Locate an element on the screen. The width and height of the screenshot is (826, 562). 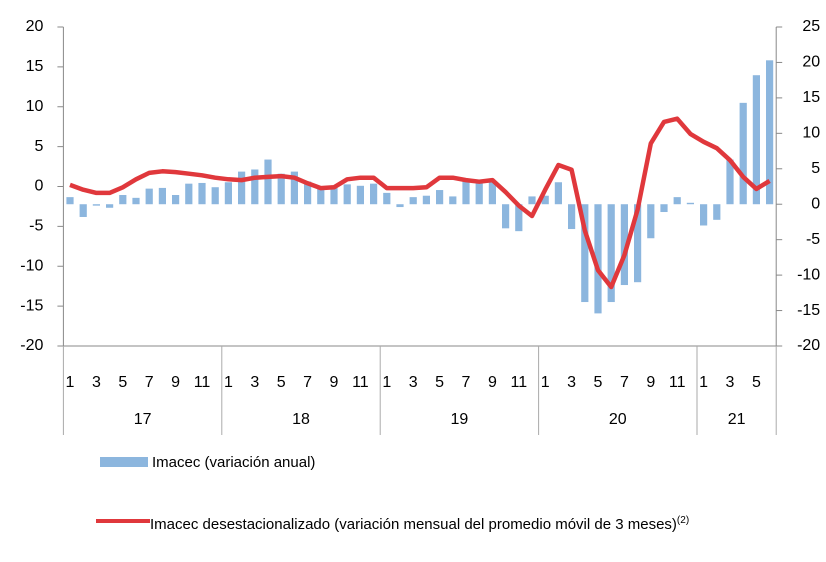
y-tick-label: -5 is located at coordinates (36, 226).